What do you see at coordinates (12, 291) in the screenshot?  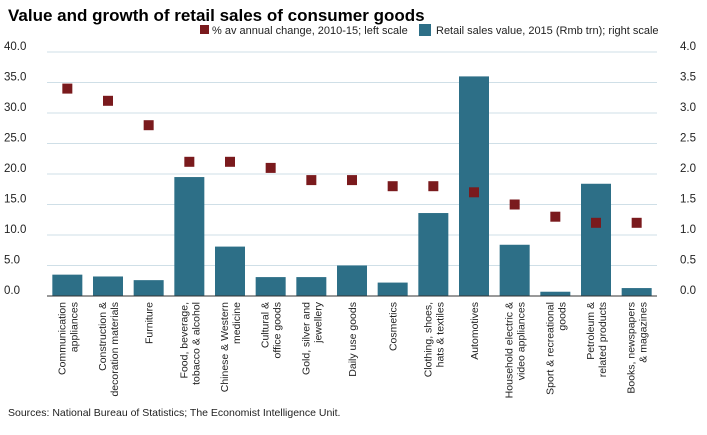 I see `left-tick-label: 0.0` at bounding box center [12, 291].